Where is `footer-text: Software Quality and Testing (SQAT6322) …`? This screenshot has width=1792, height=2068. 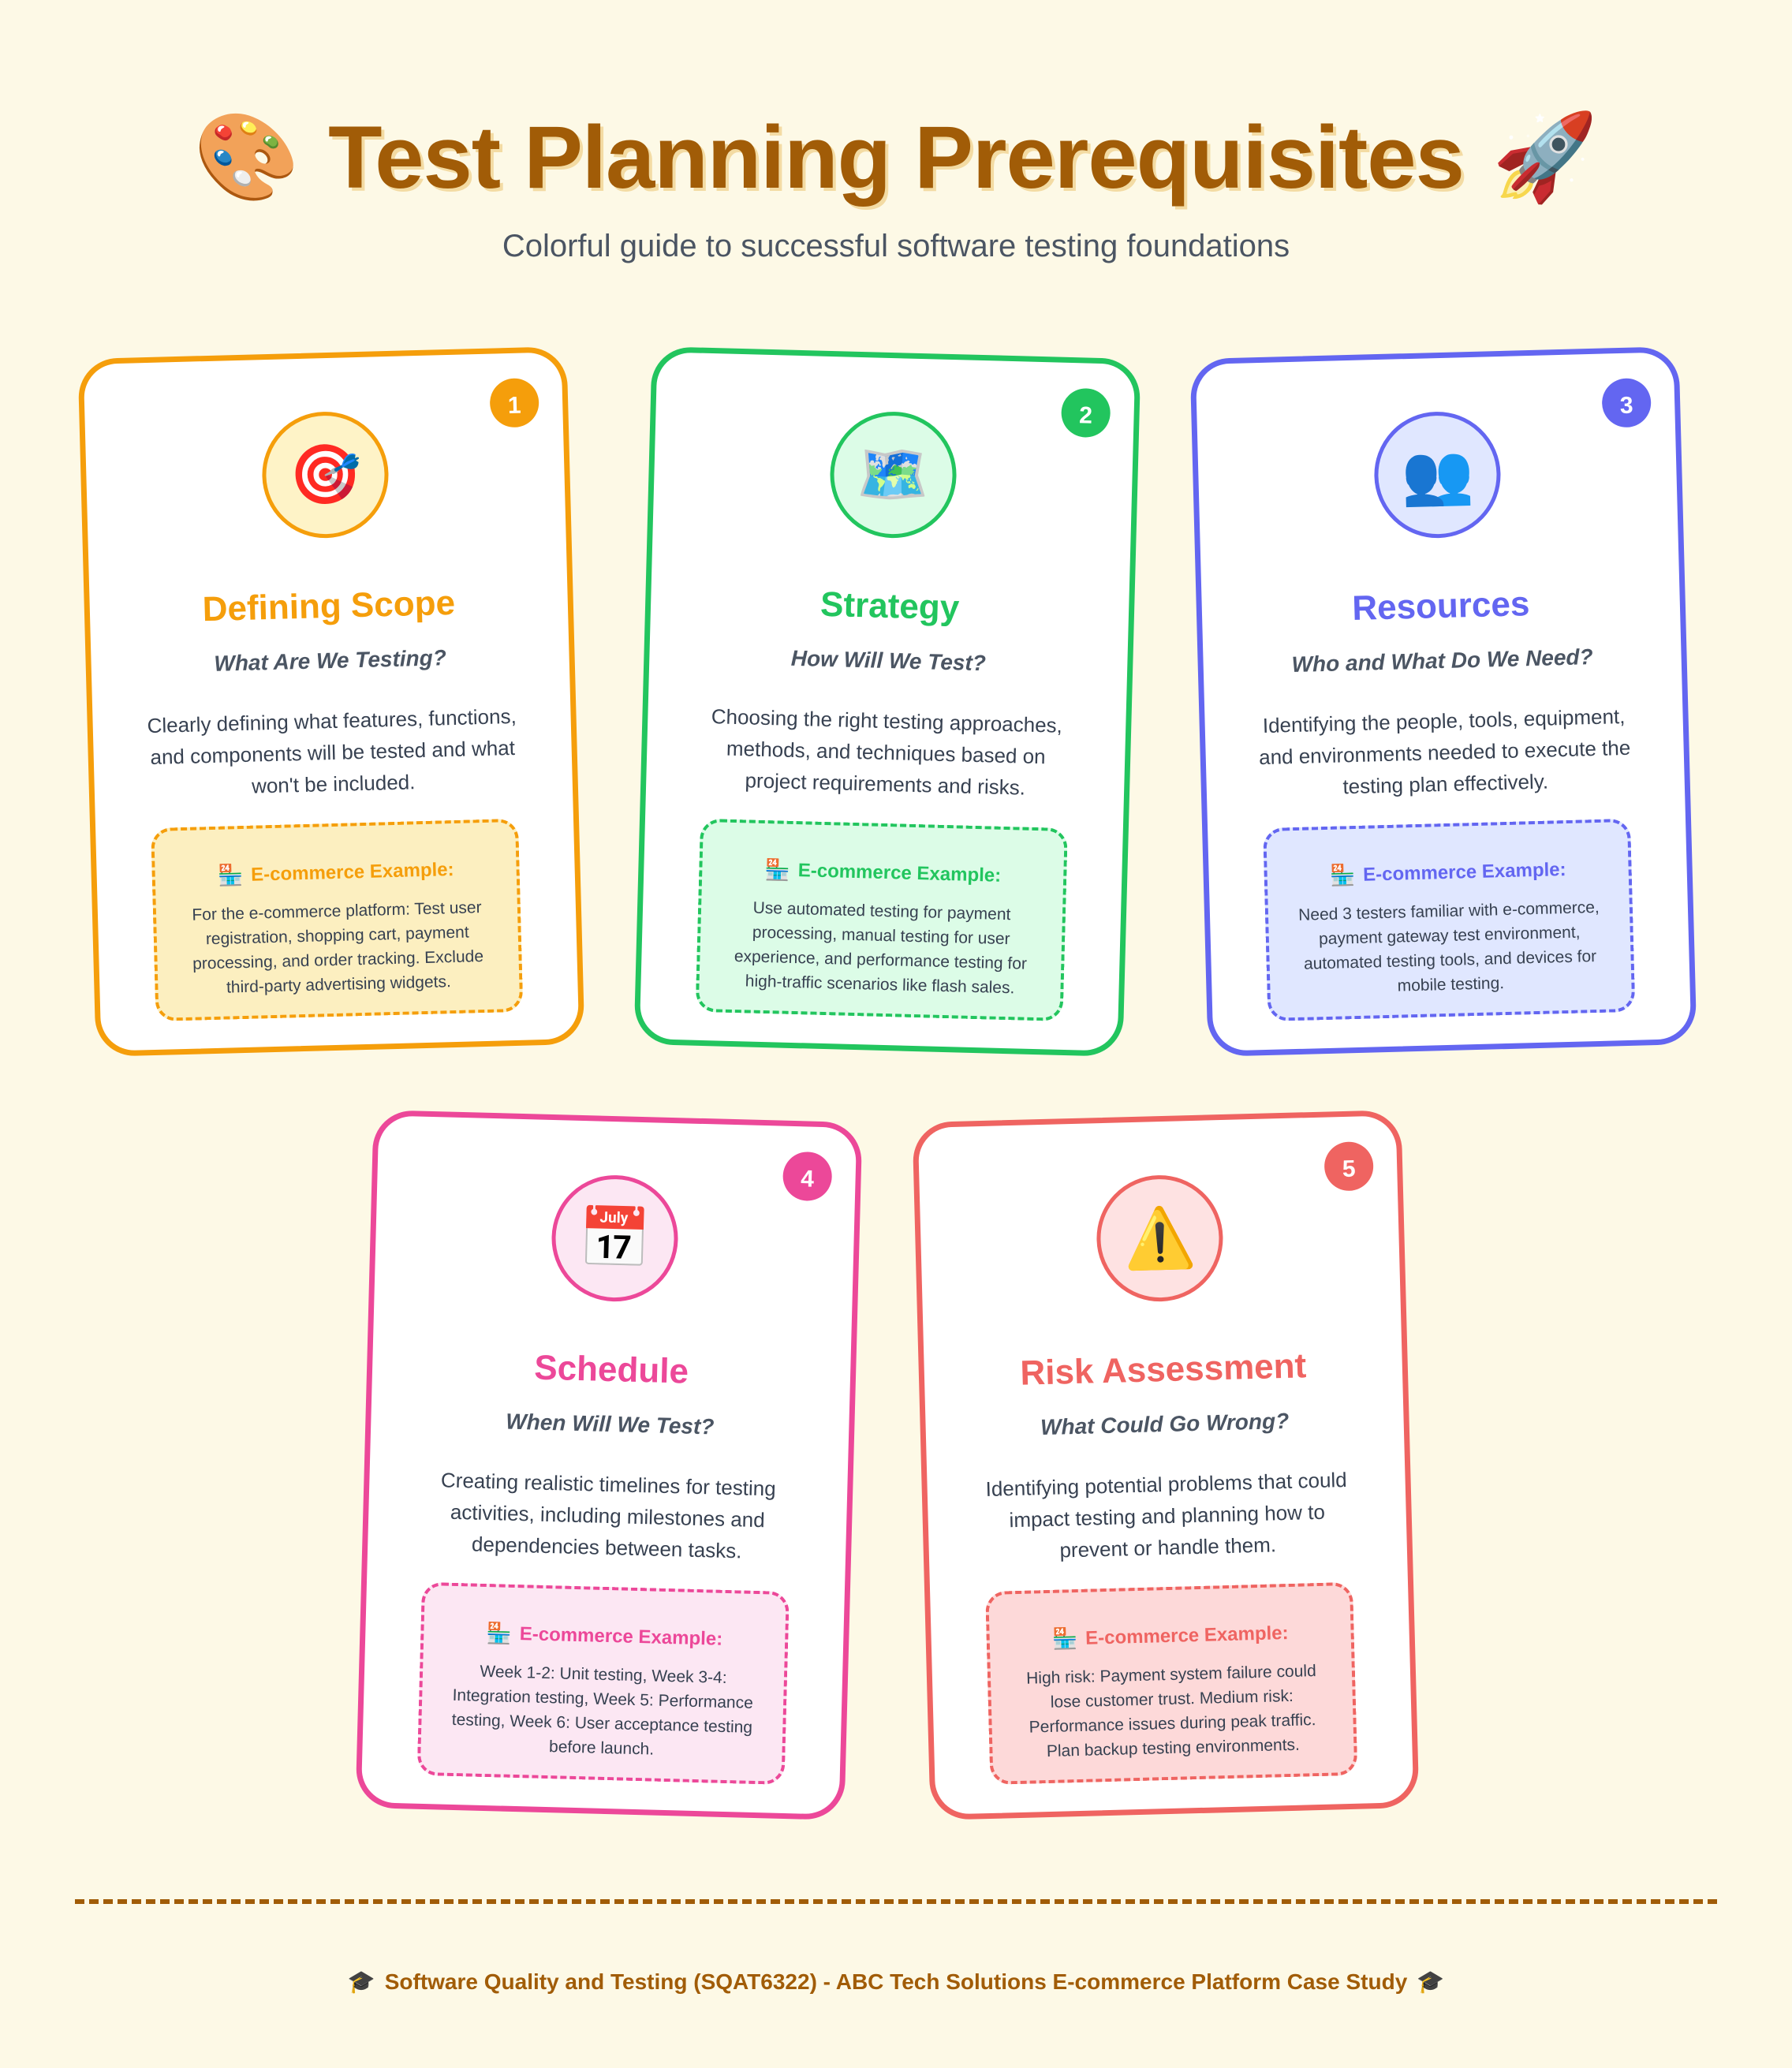 footer-text: Software Quality and Testing (SQAT6322) … is located at coordinates (896, 1981).